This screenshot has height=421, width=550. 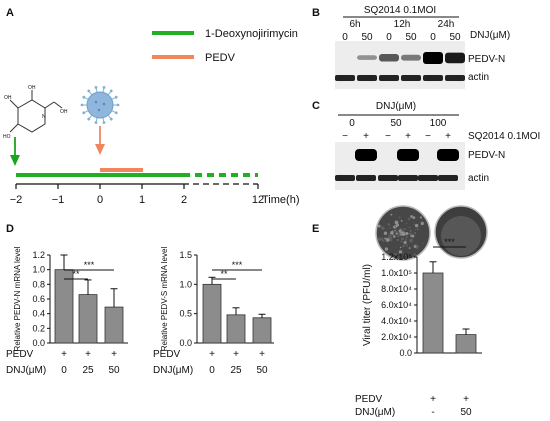 What do you see at coordinates (396, 123) in the screenshot?
I see `panel-c-dose-label: 50` at bounding box center [396, 123].